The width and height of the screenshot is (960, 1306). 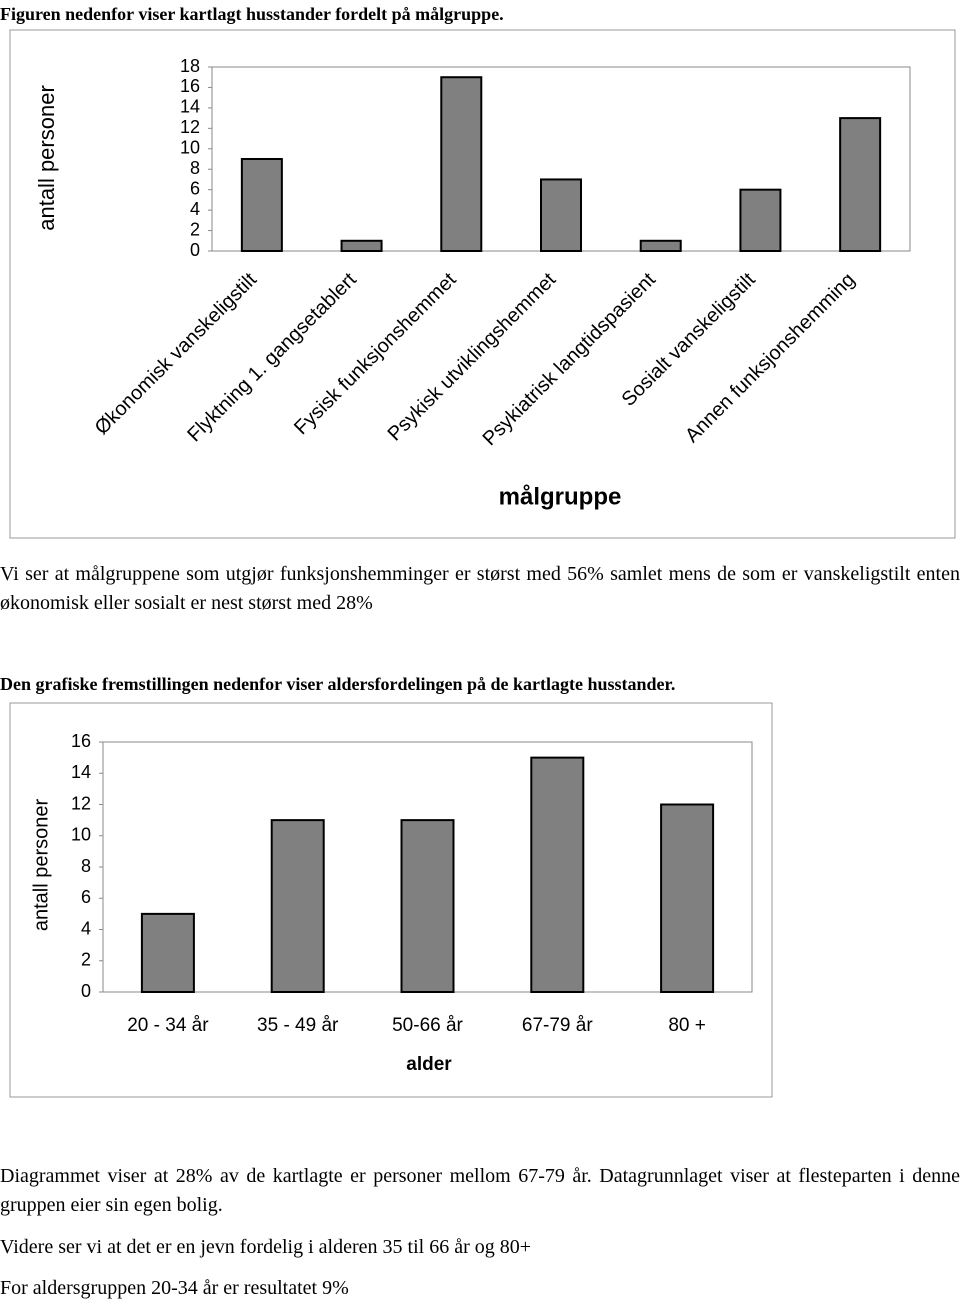 I want to click on x-tick-label: 35 - 49 år, so click(x=298, y=1025).